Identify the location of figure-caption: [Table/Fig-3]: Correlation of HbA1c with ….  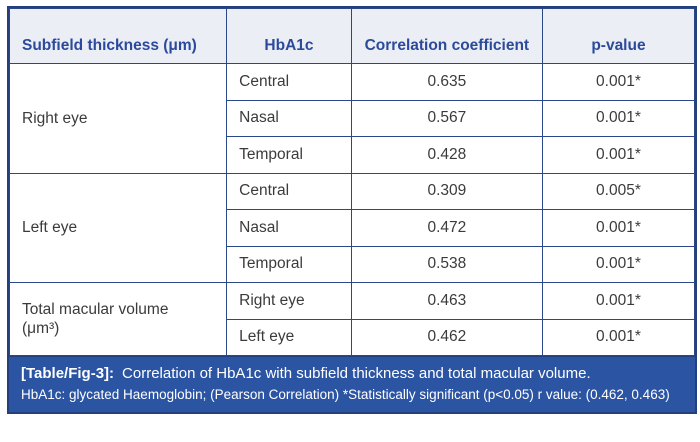
(352, 384).